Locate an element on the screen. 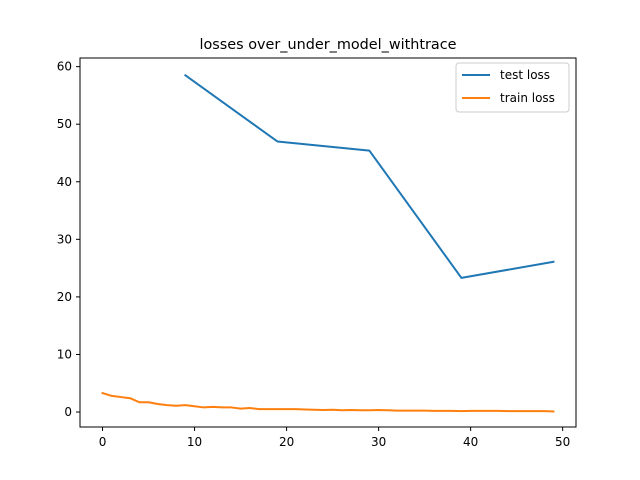 The image size is (640, 480). x-tick-label: 0 is located at coordinates (103, 442).